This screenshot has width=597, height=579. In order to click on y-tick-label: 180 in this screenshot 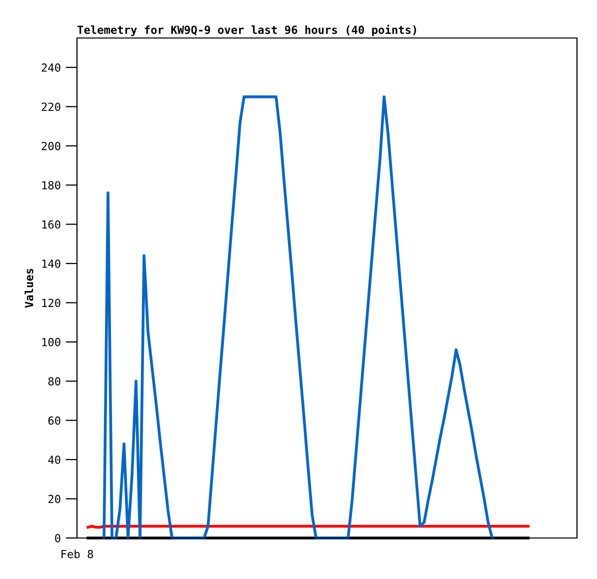, I will do `click(51, 185)`.